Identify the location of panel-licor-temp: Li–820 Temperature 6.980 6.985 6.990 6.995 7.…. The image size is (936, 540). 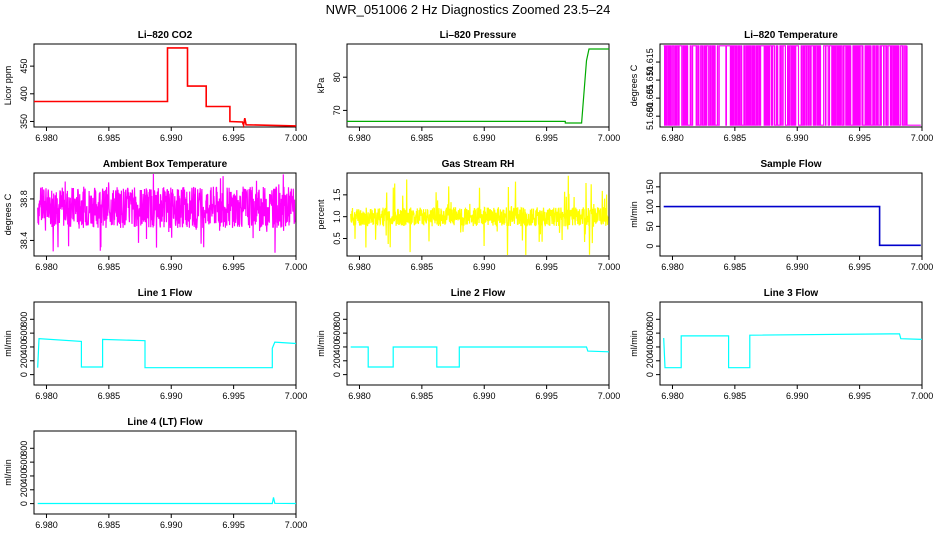
(781, 86).